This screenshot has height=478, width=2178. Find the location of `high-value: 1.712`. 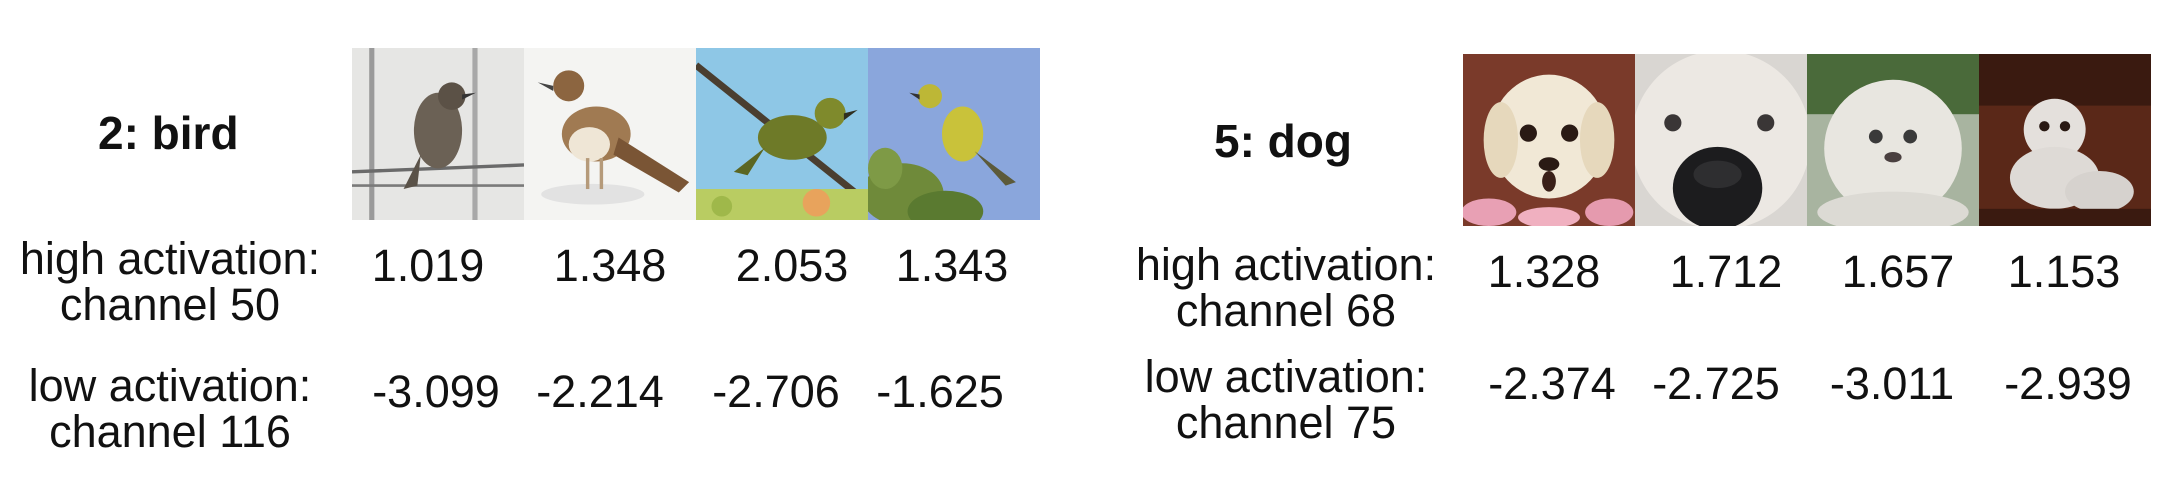

high-value: 1.712 is located at coordinates (1726, 271).